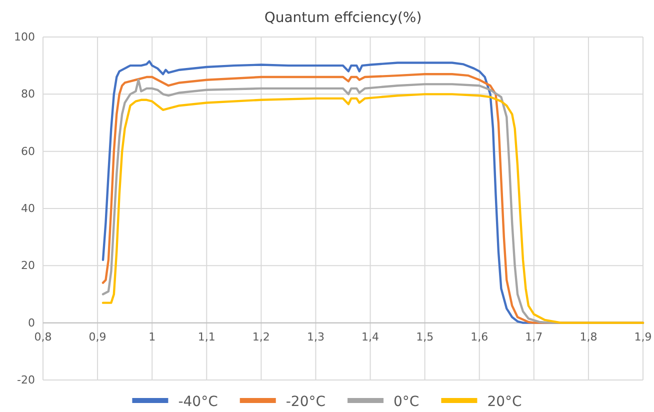 This screenshot has width=654, height=412. I want to click on x-tick-label: 1,8, so click(589, 337).